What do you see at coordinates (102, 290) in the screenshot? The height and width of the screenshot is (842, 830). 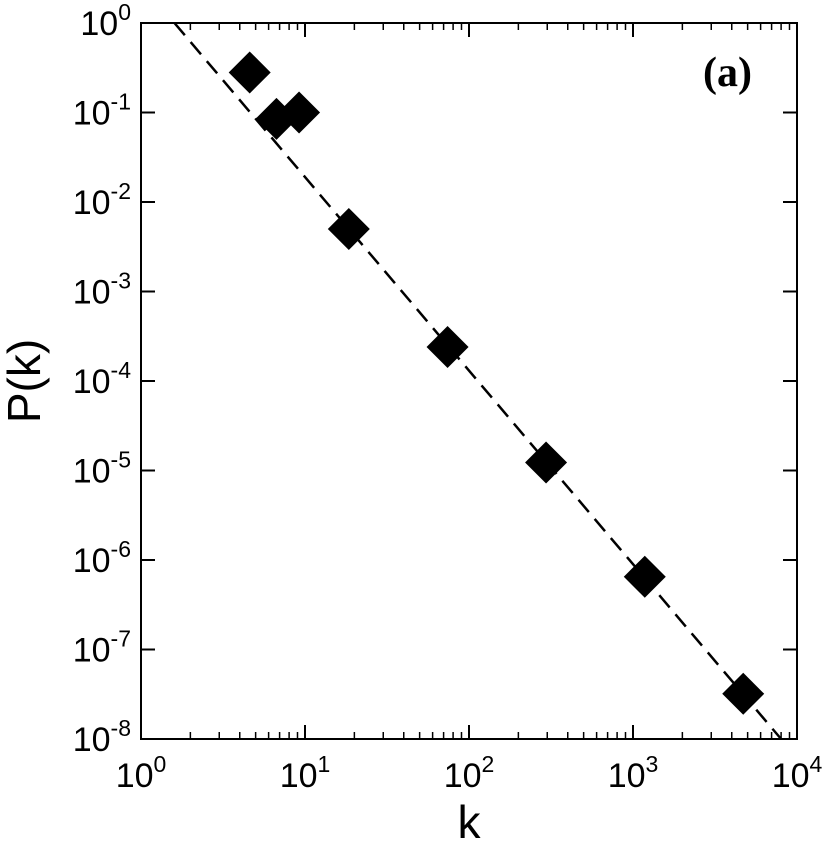 I see `y-tick-label: 10⁻³` at bounding box center [102, 290].